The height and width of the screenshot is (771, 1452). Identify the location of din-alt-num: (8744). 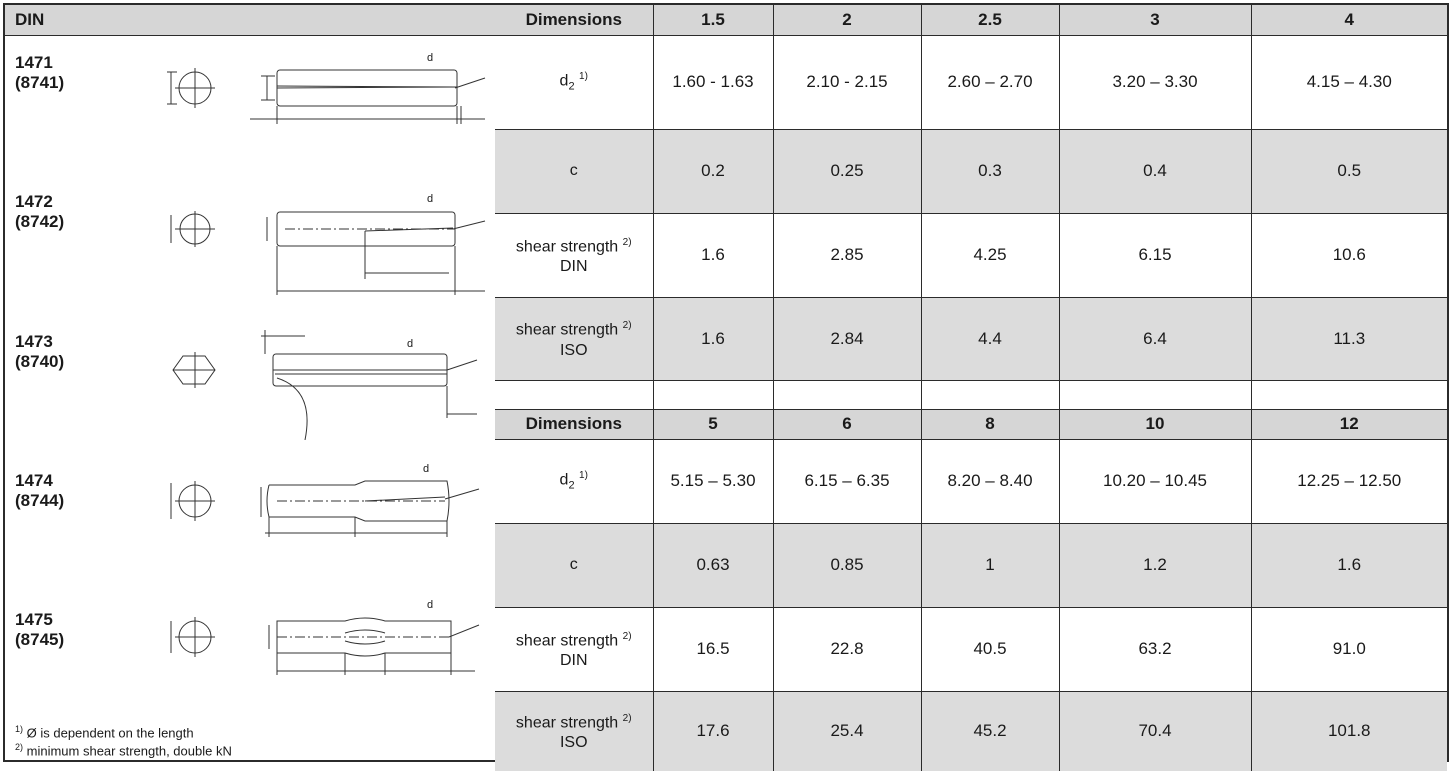
(40, 500).